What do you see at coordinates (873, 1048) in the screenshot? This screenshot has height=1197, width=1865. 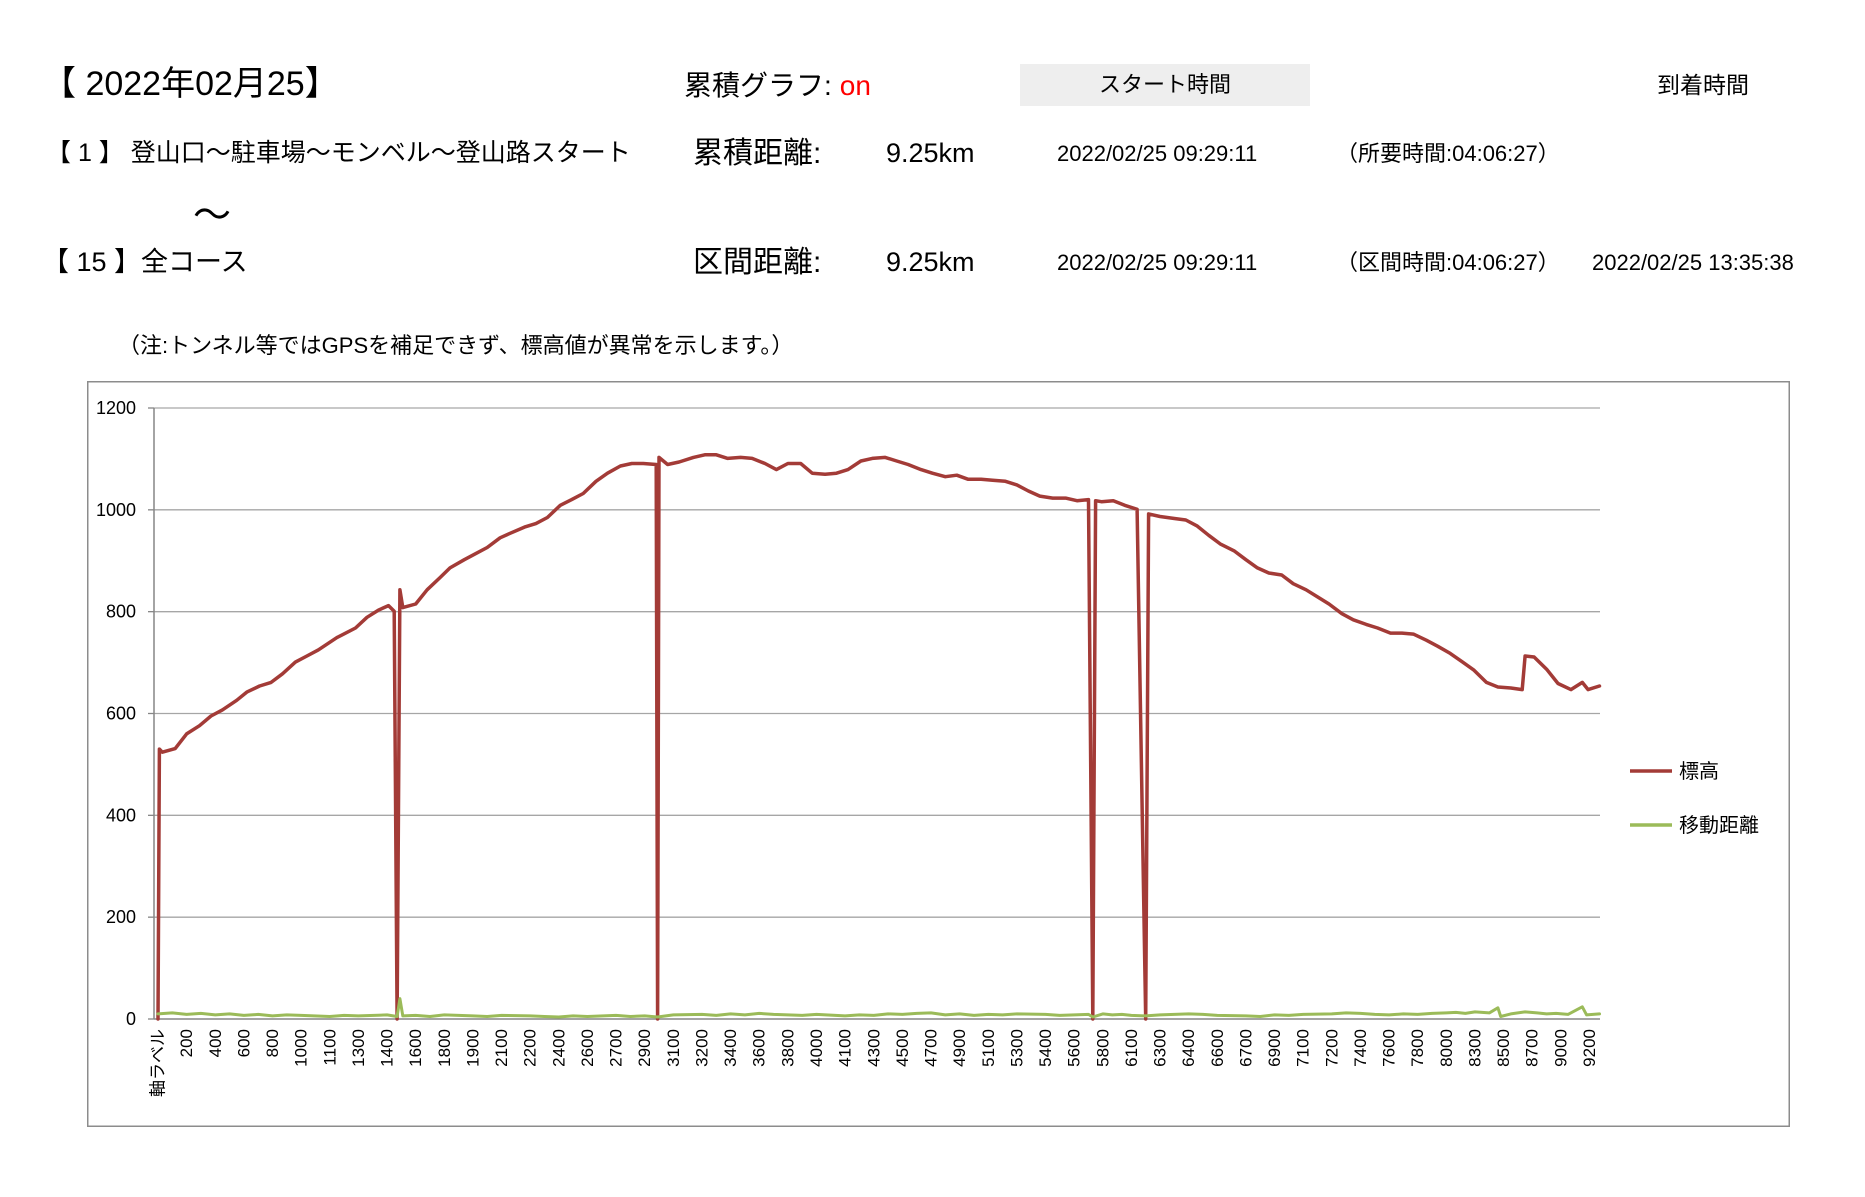 I see `x-tick-label: 4300` at bounding box center [873, 1048].